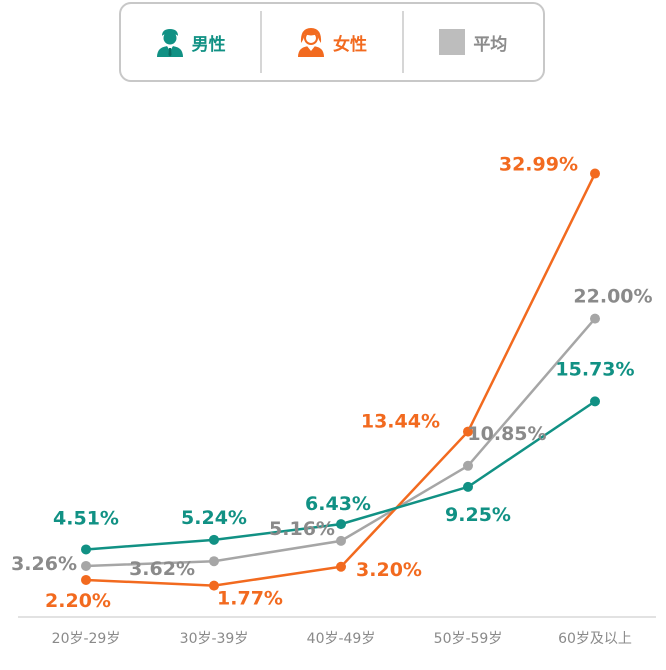  I want to click on data-label-male-1: 5.24%, so click(214, 518).